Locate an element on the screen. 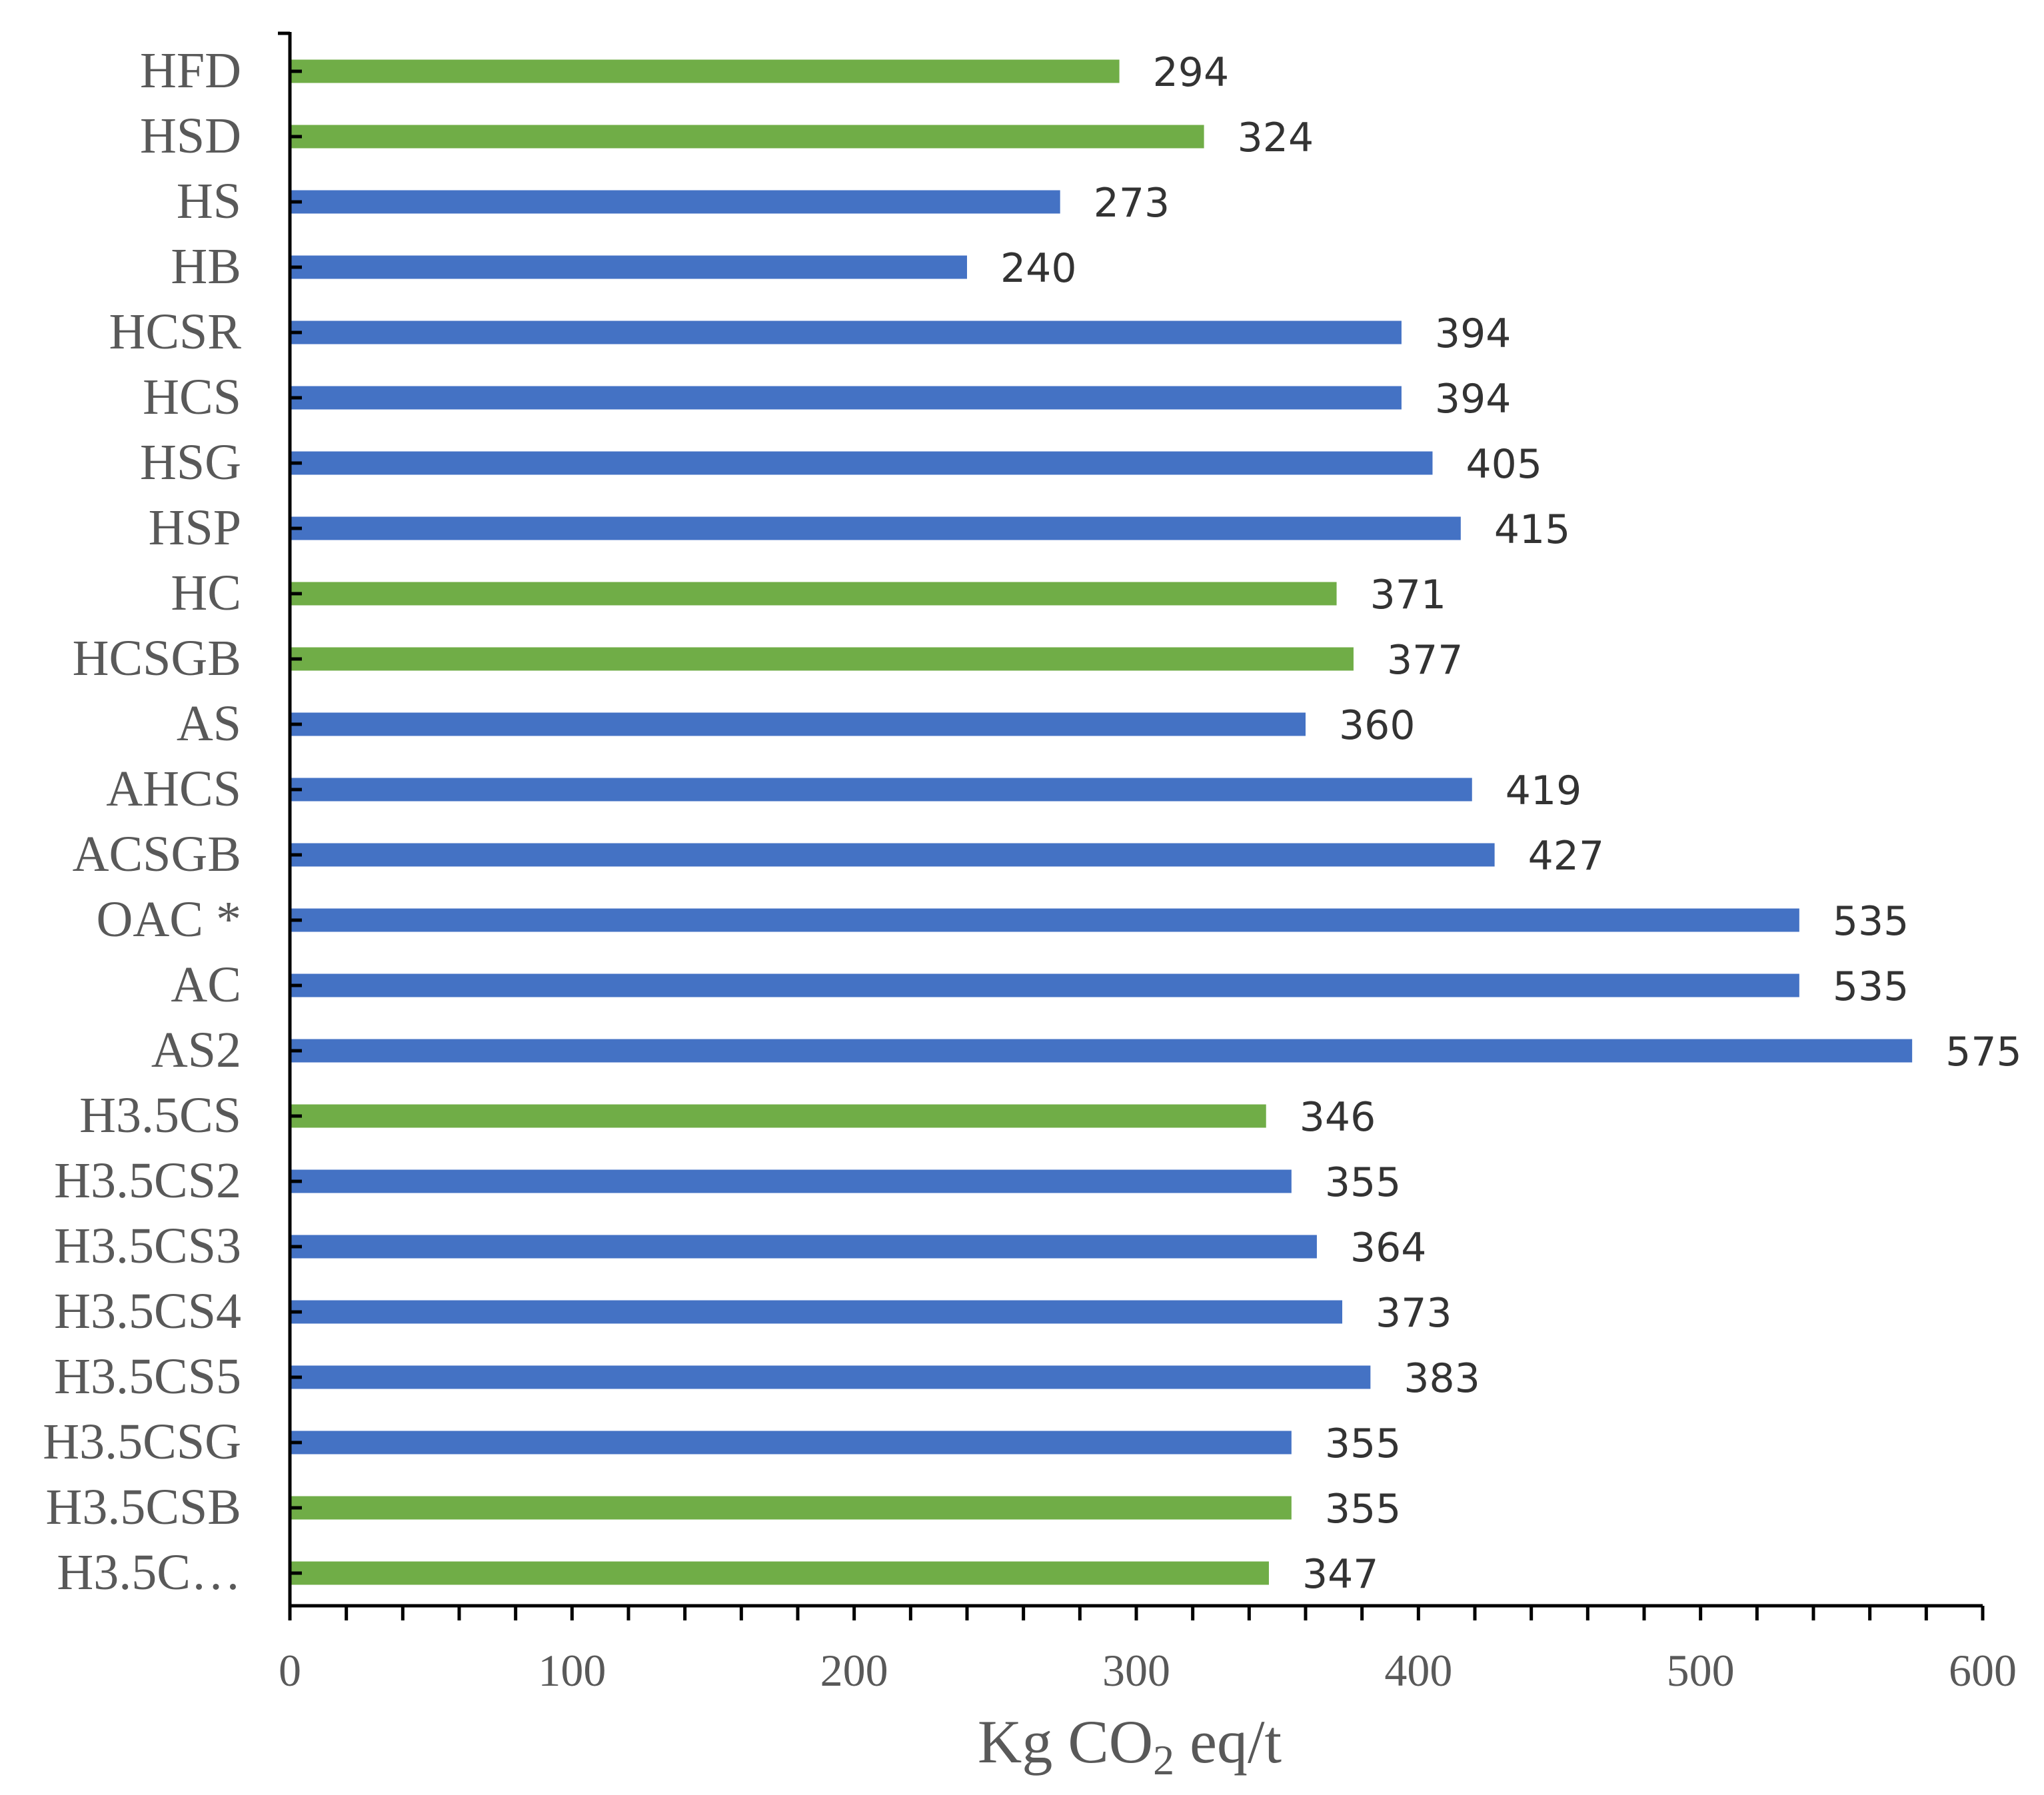 This screenshot has width=2044, height=1795. x-axis-title: Kg CO2 eq/t is located at coordinates (1130, 1746).